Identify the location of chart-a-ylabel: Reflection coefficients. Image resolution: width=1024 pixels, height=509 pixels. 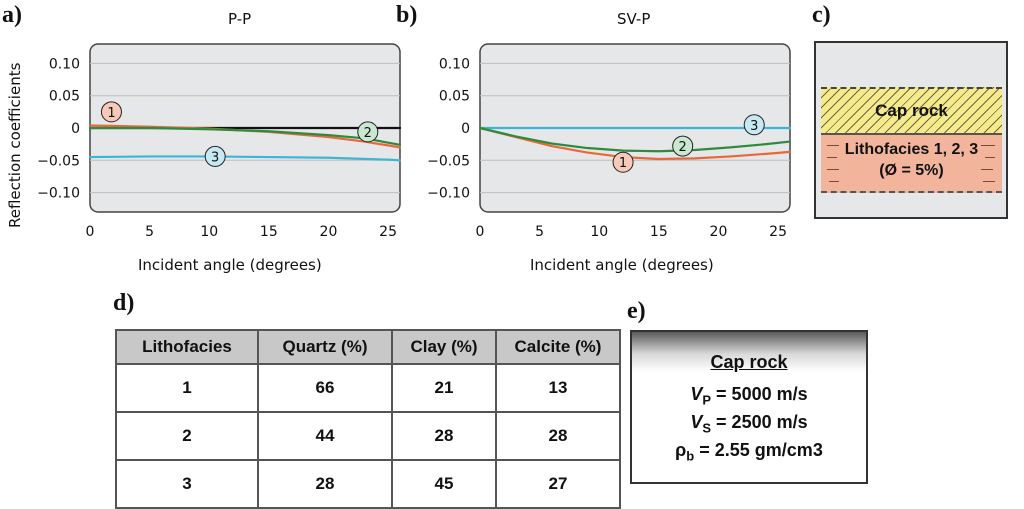
(15, 145).